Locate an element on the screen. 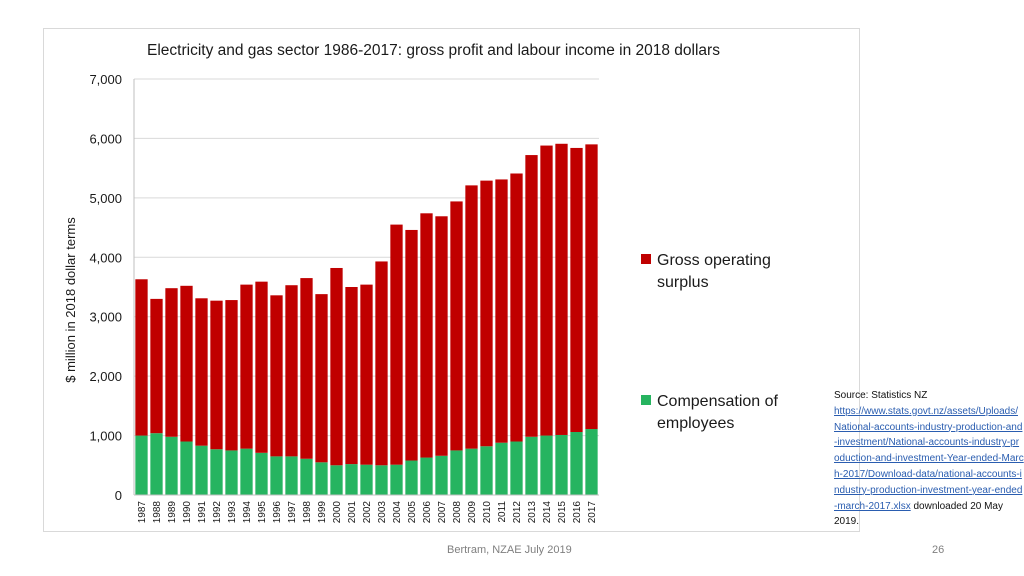 The height and width of the screenshot is (576, 1024). y-tick-label: 1,000 is located at coordinates (105, 436).